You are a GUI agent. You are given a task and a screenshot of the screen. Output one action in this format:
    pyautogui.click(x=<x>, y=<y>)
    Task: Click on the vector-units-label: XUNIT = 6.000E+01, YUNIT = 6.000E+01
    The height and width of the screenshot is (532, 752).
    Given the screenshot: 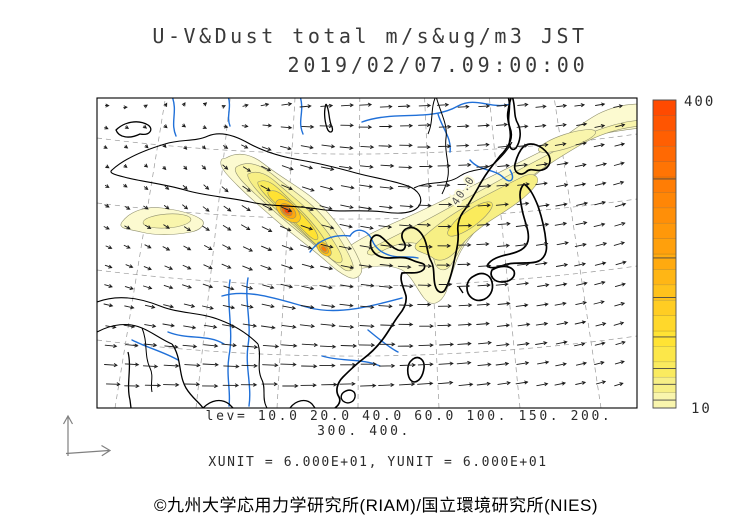 What is the action you would take?
    pyautogui.click(x=378, y=462)
    